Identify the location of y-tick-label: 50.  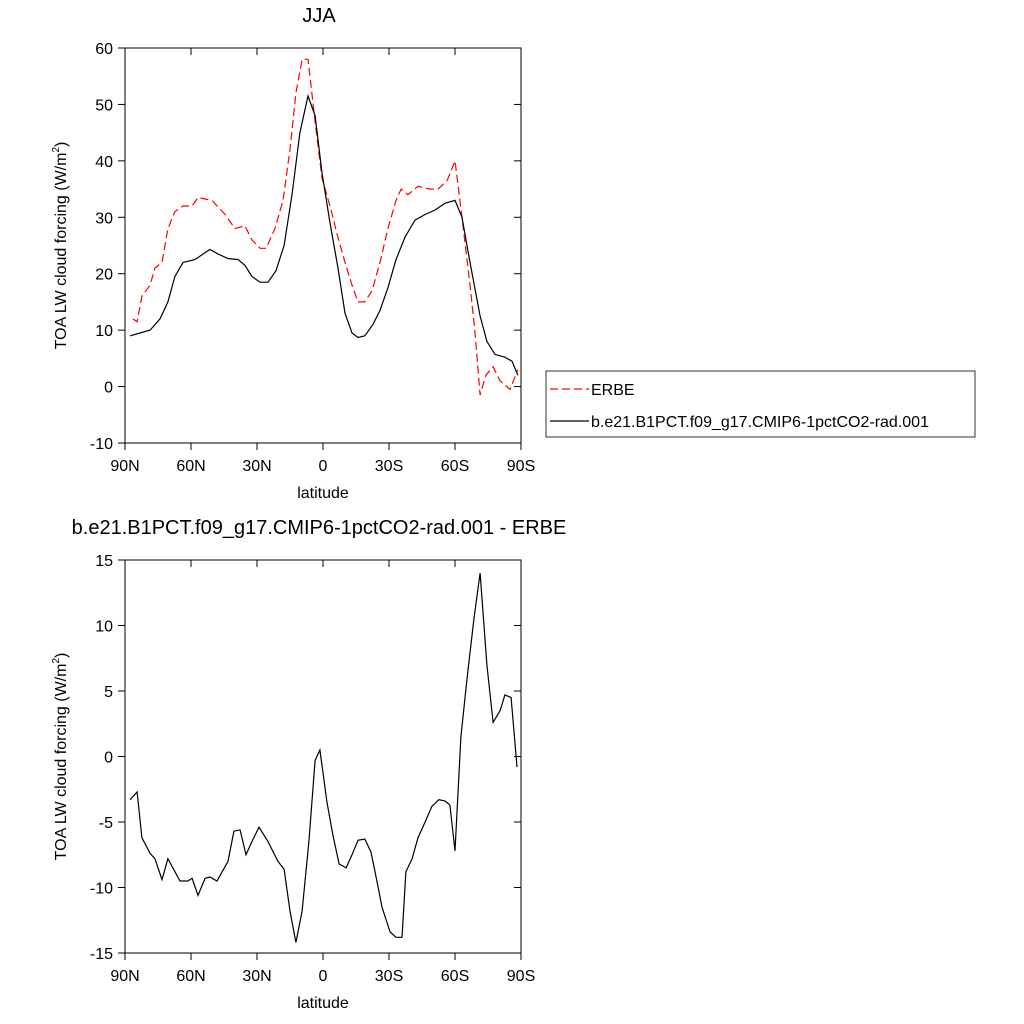
(104, 105).